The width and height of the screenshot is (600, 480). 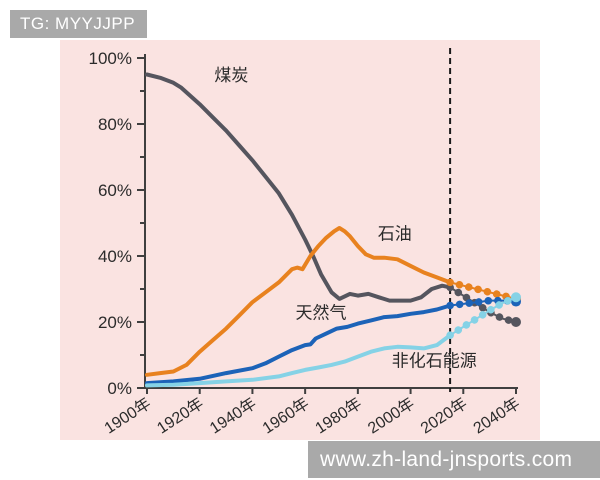 I want to click on y-tick-label: 100%, so click(x=110, y=58).